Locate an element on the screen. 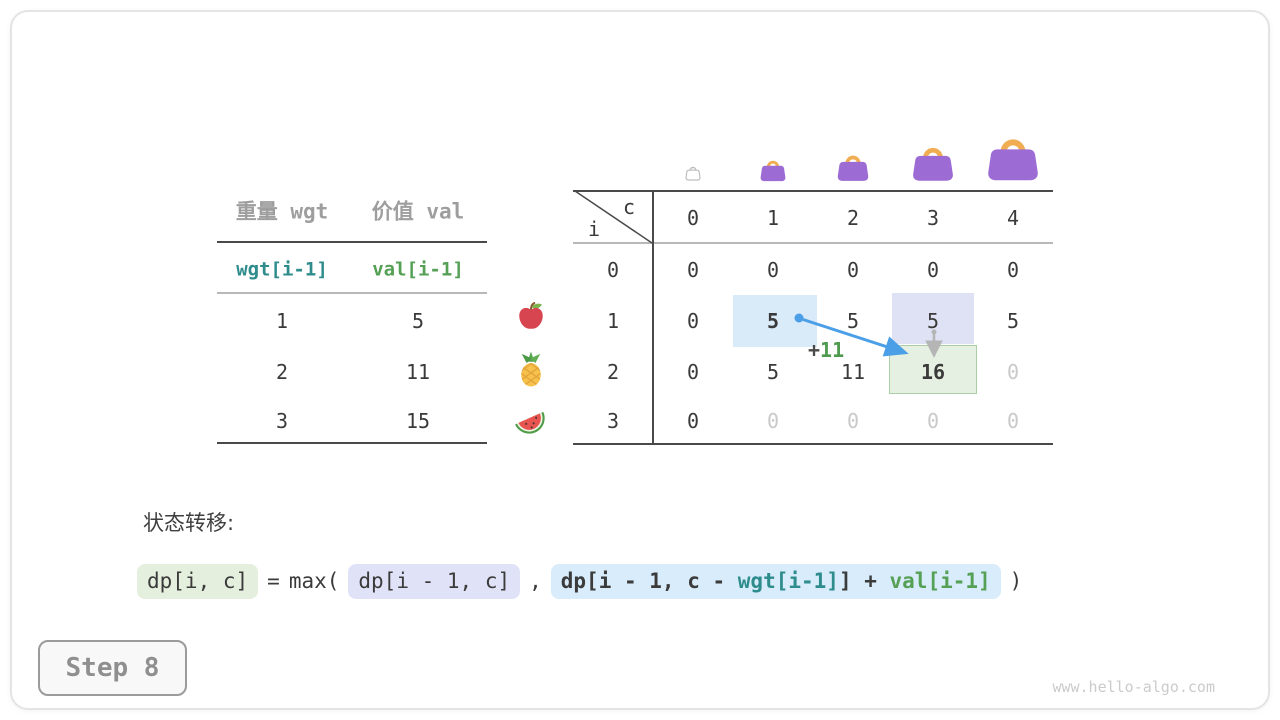 The width and height of the screenshot is (1280, 720). formula-arg2-chip: dp[i - 1, c - wgt[i-1]] + val[i-1] is located at coordinates (775, 581).